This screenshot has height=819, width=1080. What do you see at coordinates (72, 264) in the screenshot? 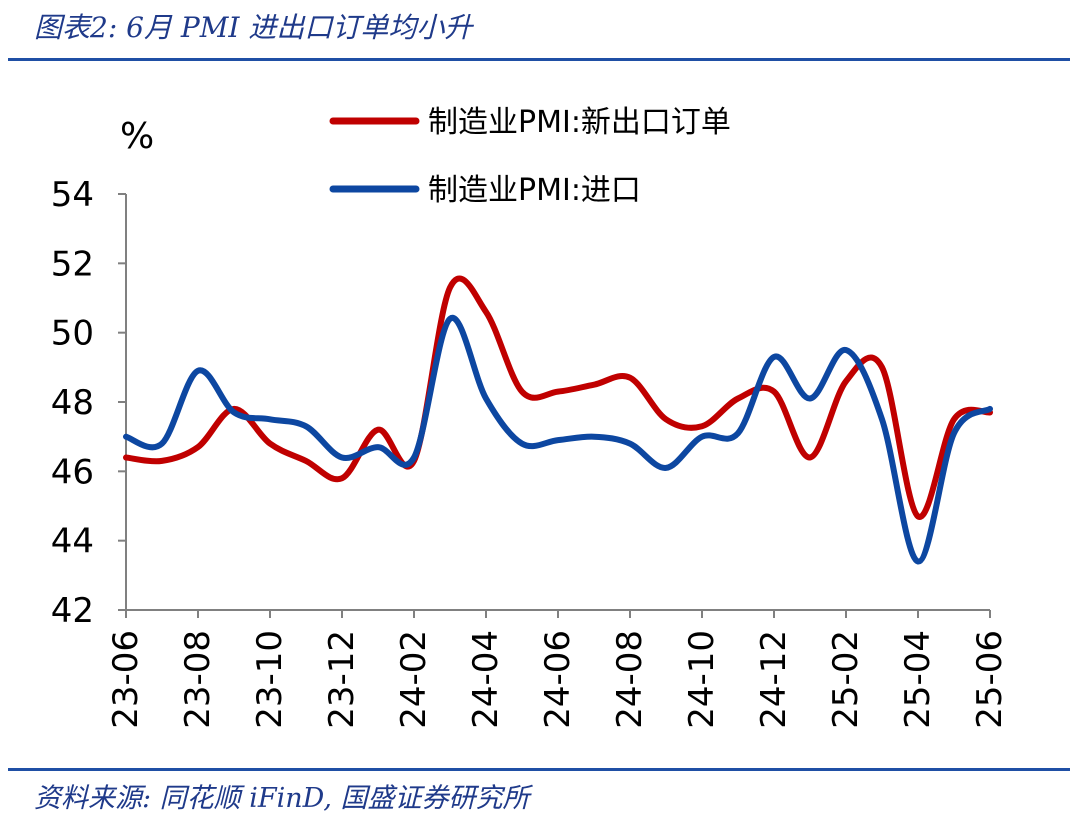
I see `y-tick-label: 52` at bounding box center [72, 264].